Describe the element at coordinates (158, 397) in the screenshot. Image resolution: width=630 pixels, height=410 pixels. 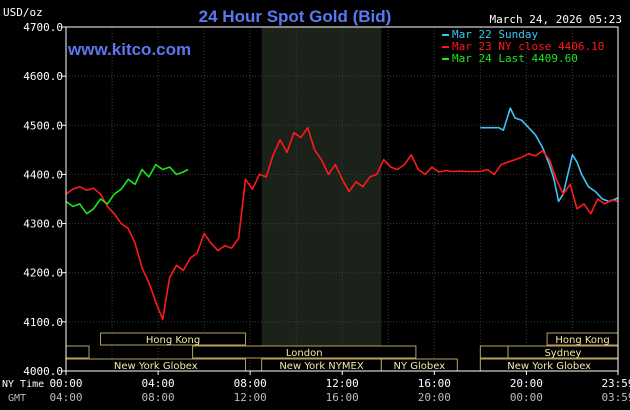
I see `x-tick-label-gmt: 08:00` at that location.